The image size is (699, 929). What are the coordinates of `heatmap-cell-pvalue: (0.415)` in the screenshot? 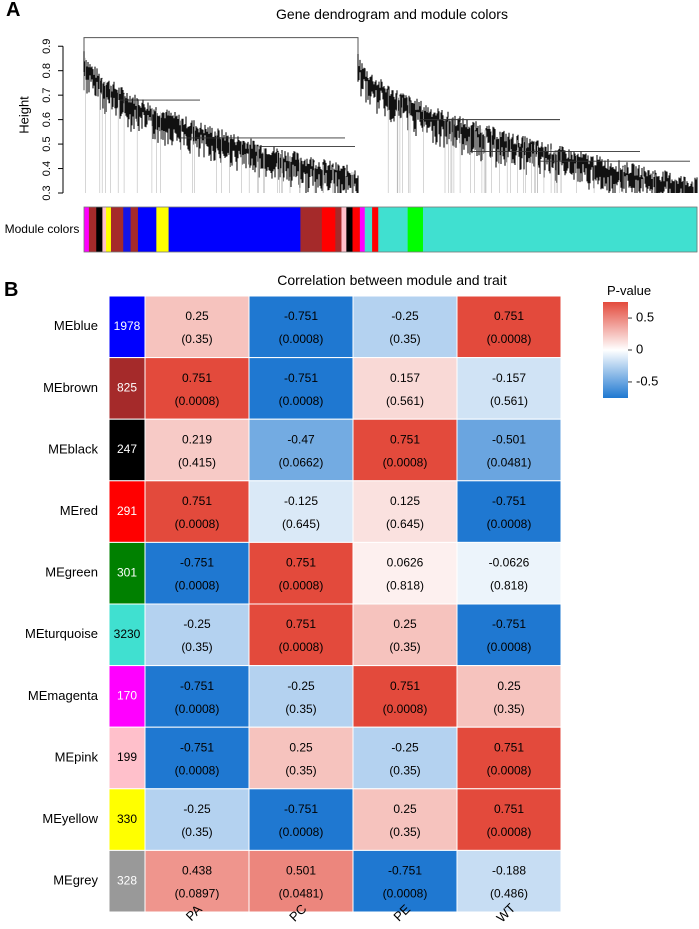 It's located at (197, 462).